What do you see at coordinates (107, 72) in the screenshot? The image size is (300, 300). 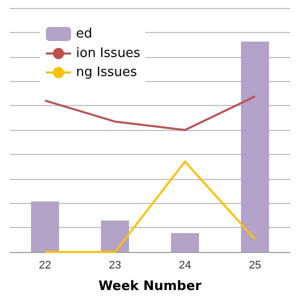 I see `legend-label: ng Issues` at bounding box center [107, 72].